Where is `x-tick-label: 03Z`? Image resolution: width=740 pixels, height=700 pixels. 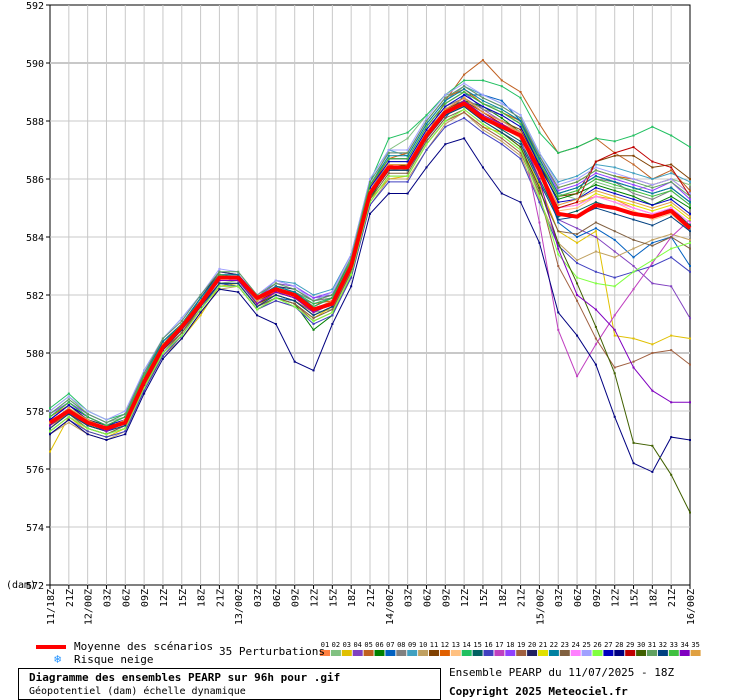
x-tick-label: 03Z is located at coordinates (409, 598).